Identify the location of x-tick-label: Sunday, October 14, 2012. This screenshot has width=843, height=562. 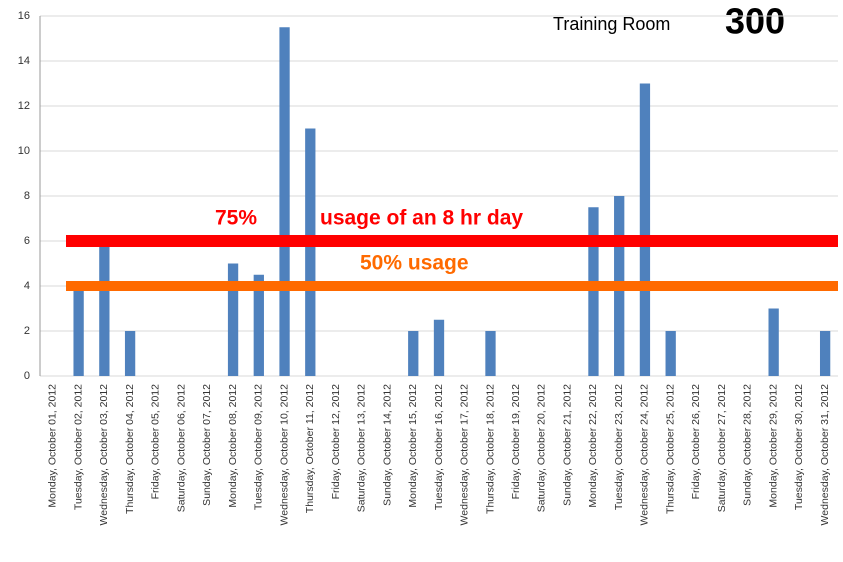
(387, 445).